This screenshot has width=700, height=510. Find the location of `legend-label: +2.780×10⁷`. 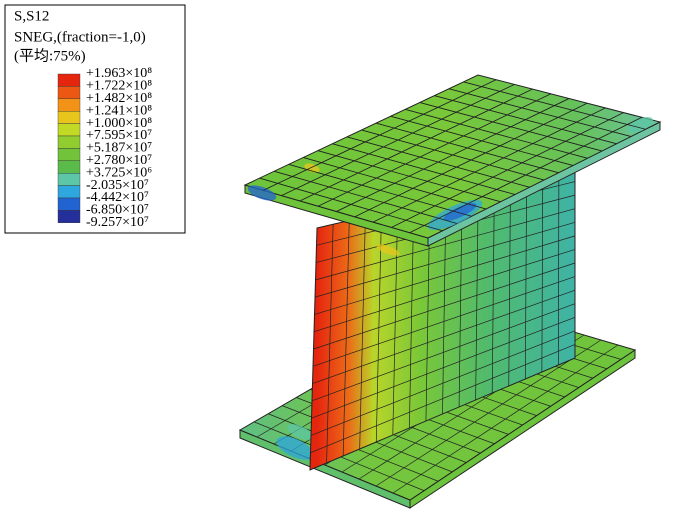

legend-label: +2.780×10⁷ is located at coordinates (119, 160).